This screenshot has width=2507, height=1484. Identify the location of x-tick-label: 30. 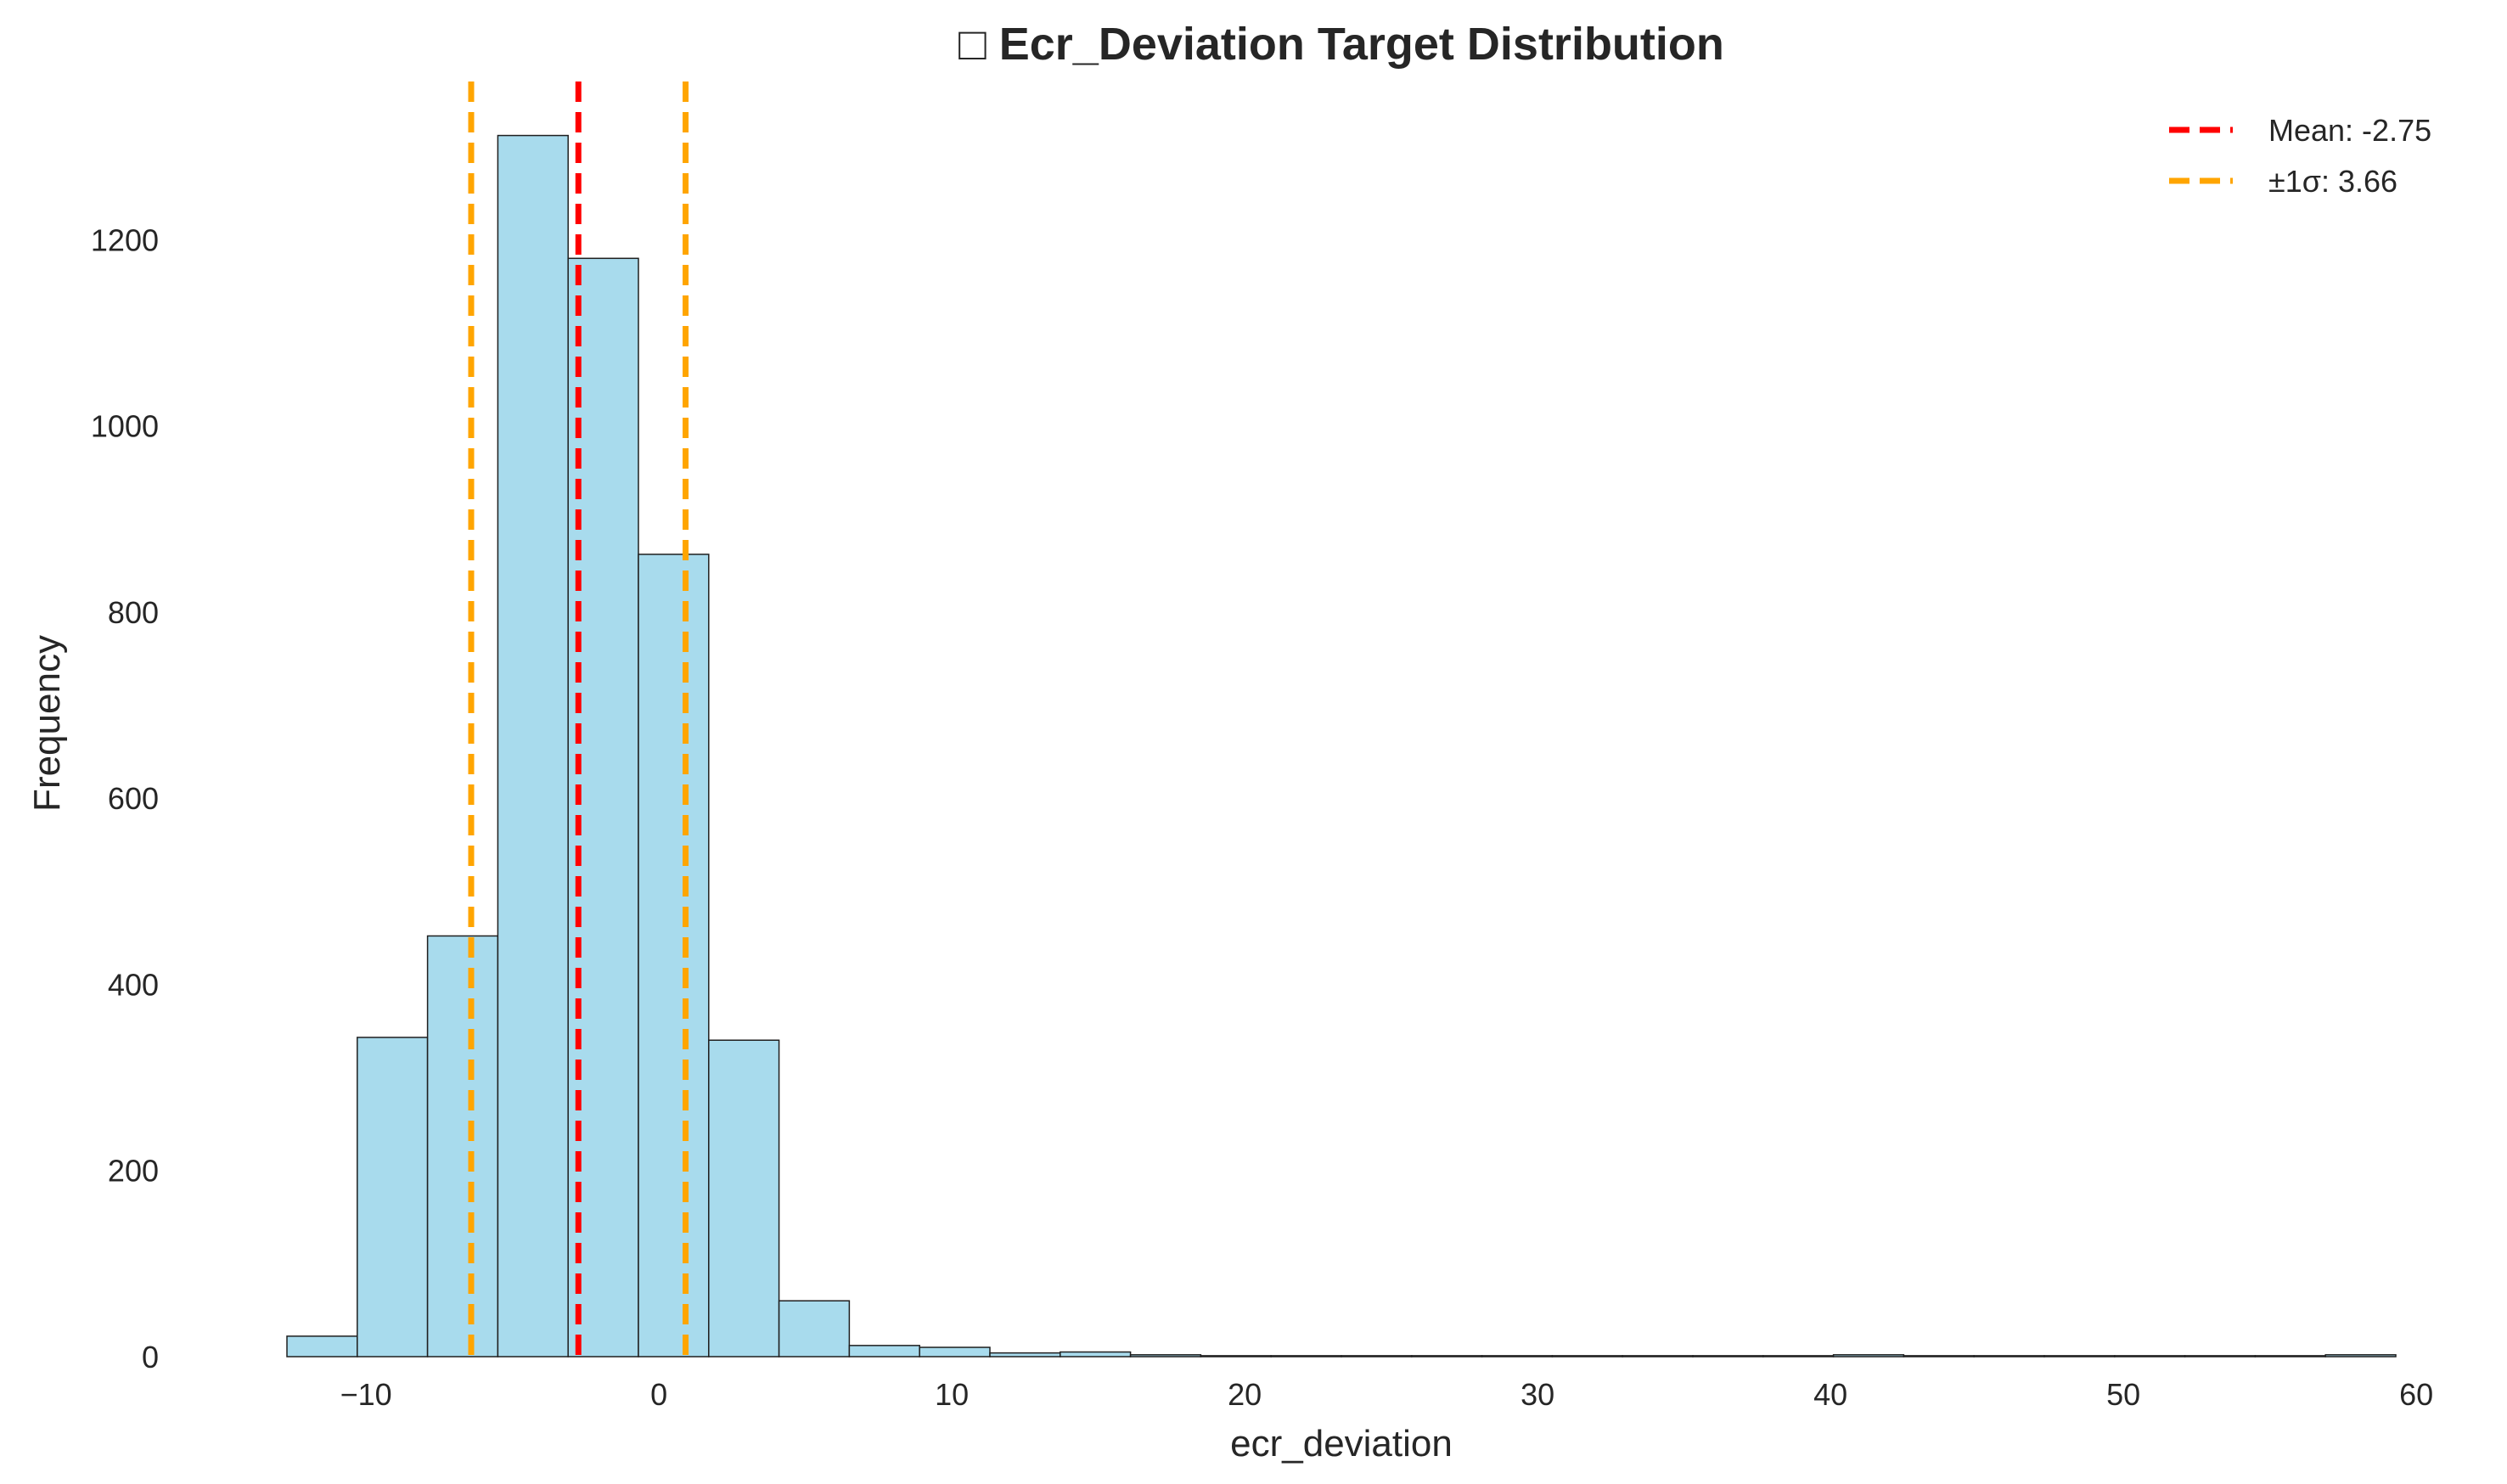
(1537, 1394).